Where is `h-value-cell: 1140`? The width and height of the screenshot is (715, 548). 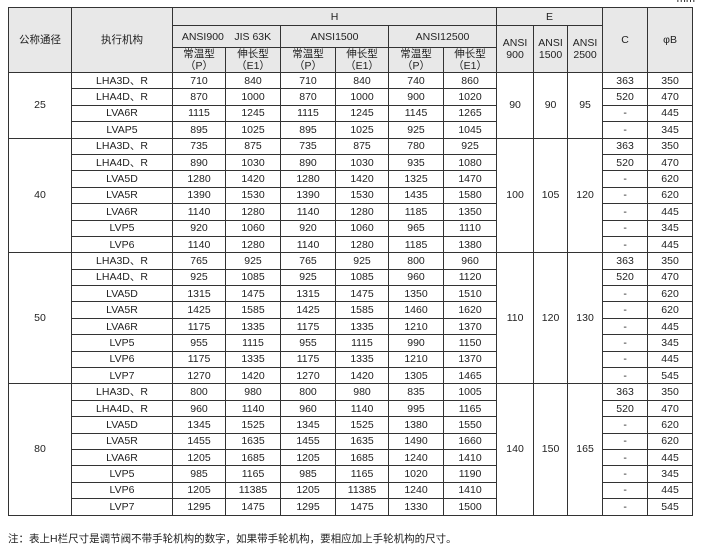
h-value-cell: 1140 is located at coordinates (308, 244).